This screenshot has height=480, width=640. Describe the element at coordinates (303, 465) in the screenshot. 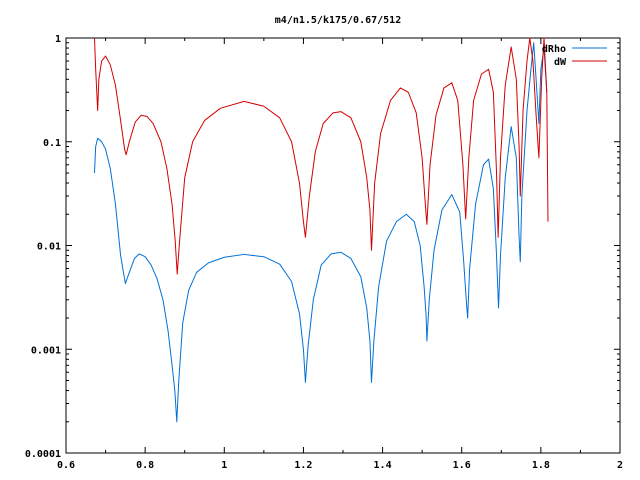

I see `x-tick-label: 1.2` at that location.